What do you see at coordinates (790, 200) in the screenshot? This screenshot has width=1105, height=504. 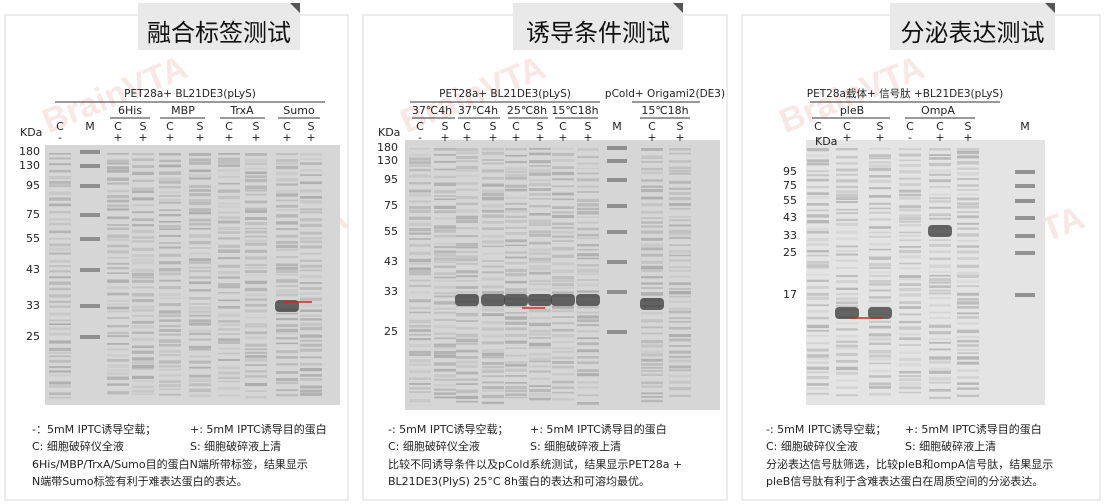 I see `marker-label: 55` at bounding box center [790, 200].